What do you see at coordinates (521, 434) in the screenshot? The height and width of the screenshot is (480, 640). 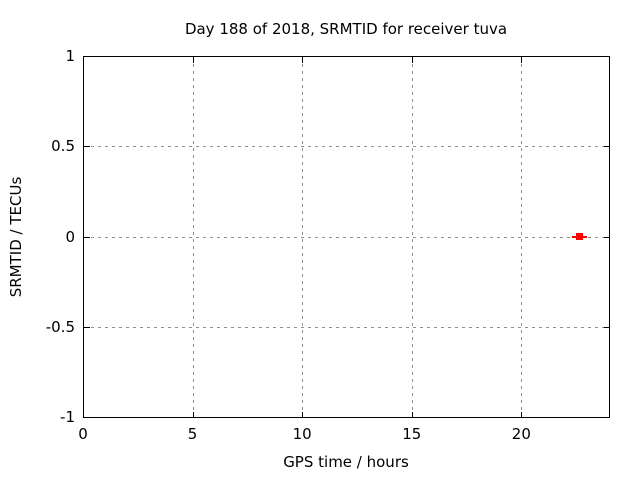 I see `x-tick-label: 20` at bounding box center [521, 434].